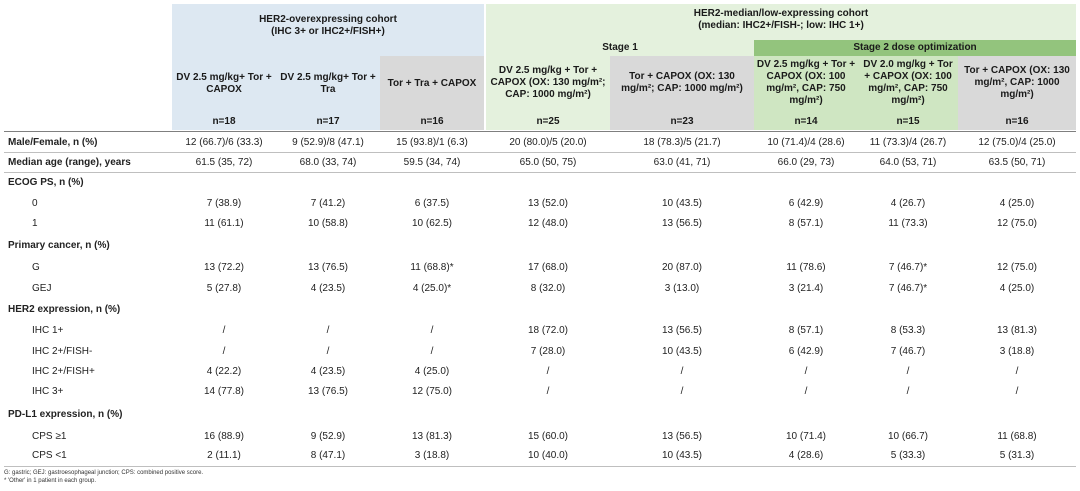 The image size is (1080, 491). What do you see at coordinates (432, 267) in the screenshot?
I see `table-cell: 11 (68.8)*` at bounding box center [432, 267].